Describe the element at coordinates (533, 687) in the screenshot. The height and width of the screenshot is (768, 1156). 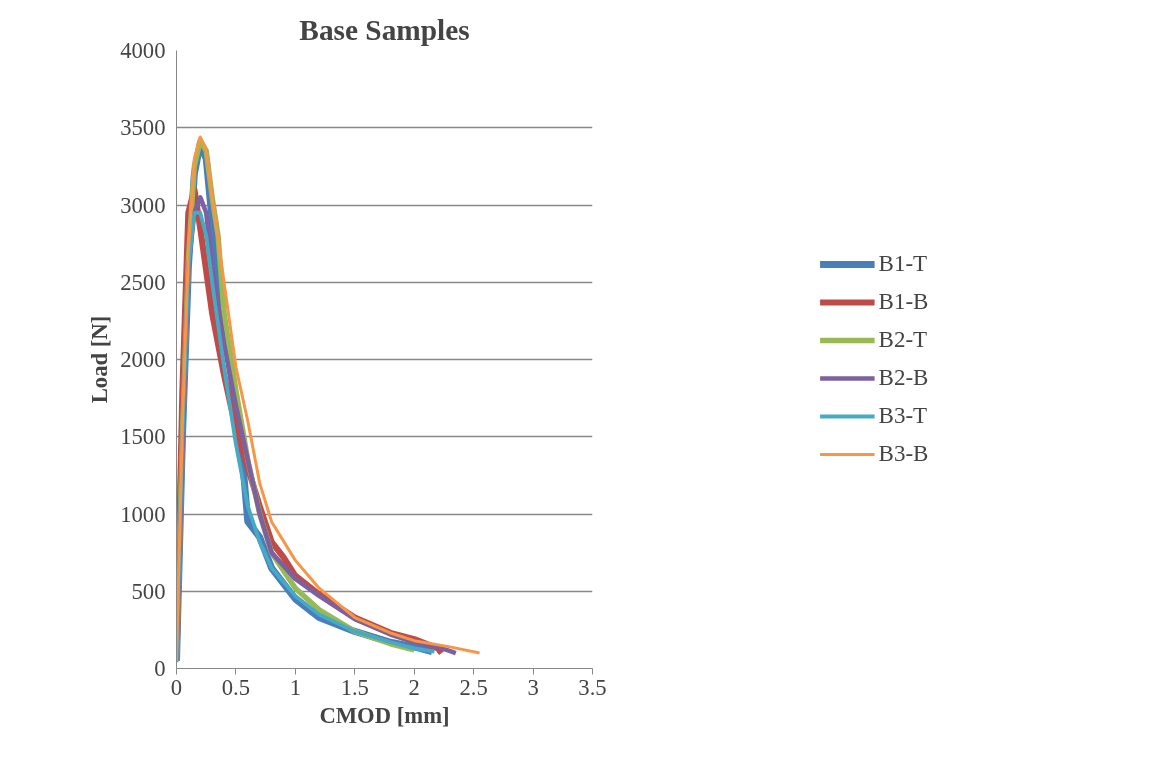
I see `x-tick-label: 3` at that location.